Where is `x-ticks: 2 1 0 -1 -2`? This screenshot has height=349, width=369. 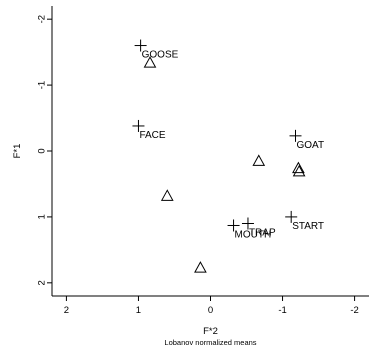 x-ticks: 2 1 0 -1 -2 is located at coordinates (211, 306).